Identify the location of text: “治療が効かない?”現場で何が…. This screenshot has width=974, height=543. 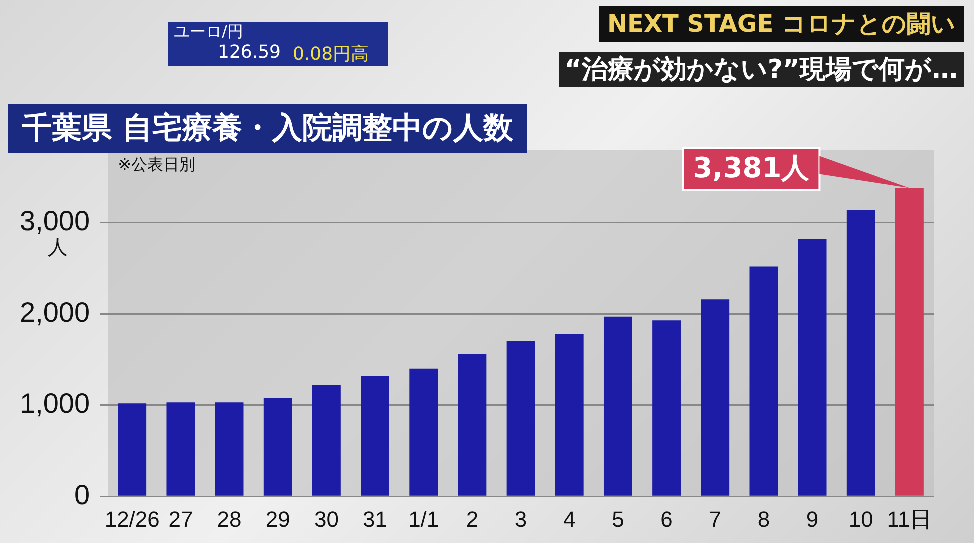
(761, 69).